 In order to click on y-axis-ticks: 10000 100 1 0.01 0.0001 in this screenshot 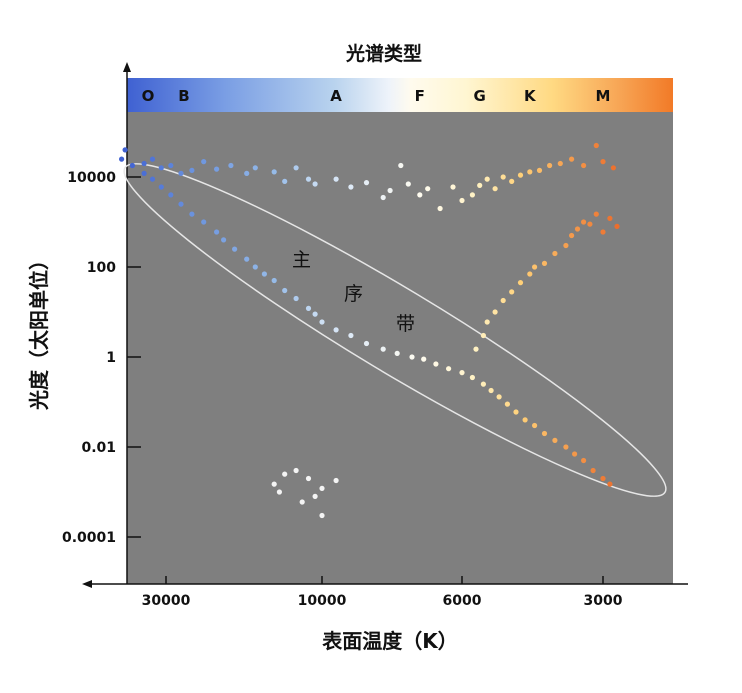, I will do `click(101, 358)`.